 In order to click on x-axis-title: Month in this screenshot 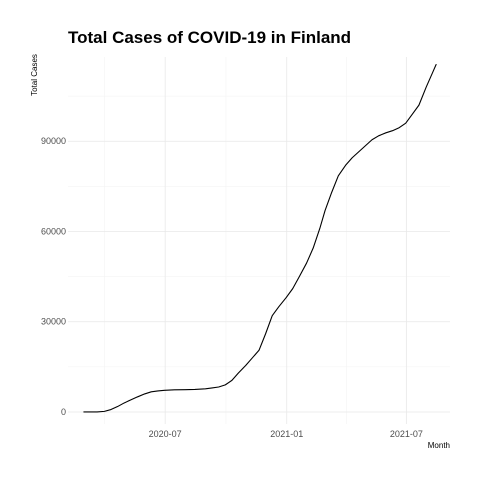, I will do `click(439, 445)`.